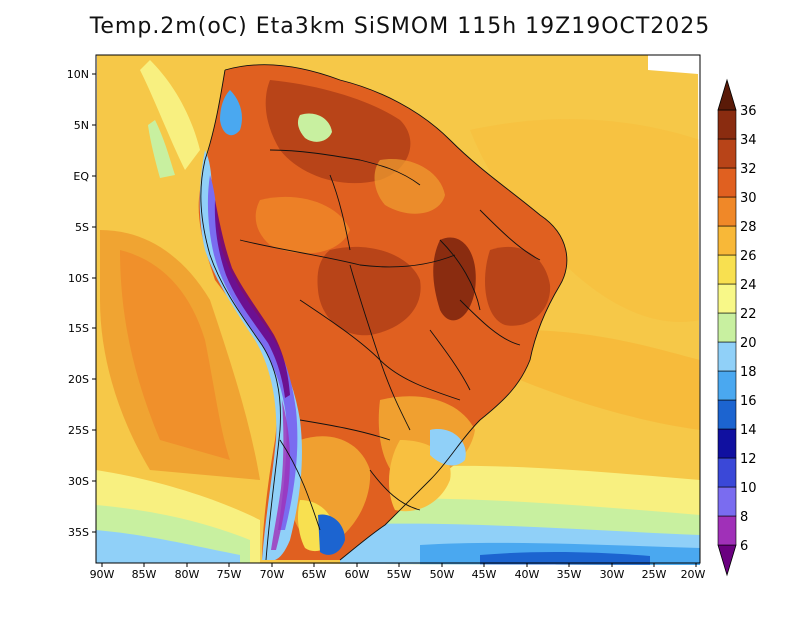 This screenshot has height=618, width=800. I want to click on colorbar-label: 20, so click(748, 343).